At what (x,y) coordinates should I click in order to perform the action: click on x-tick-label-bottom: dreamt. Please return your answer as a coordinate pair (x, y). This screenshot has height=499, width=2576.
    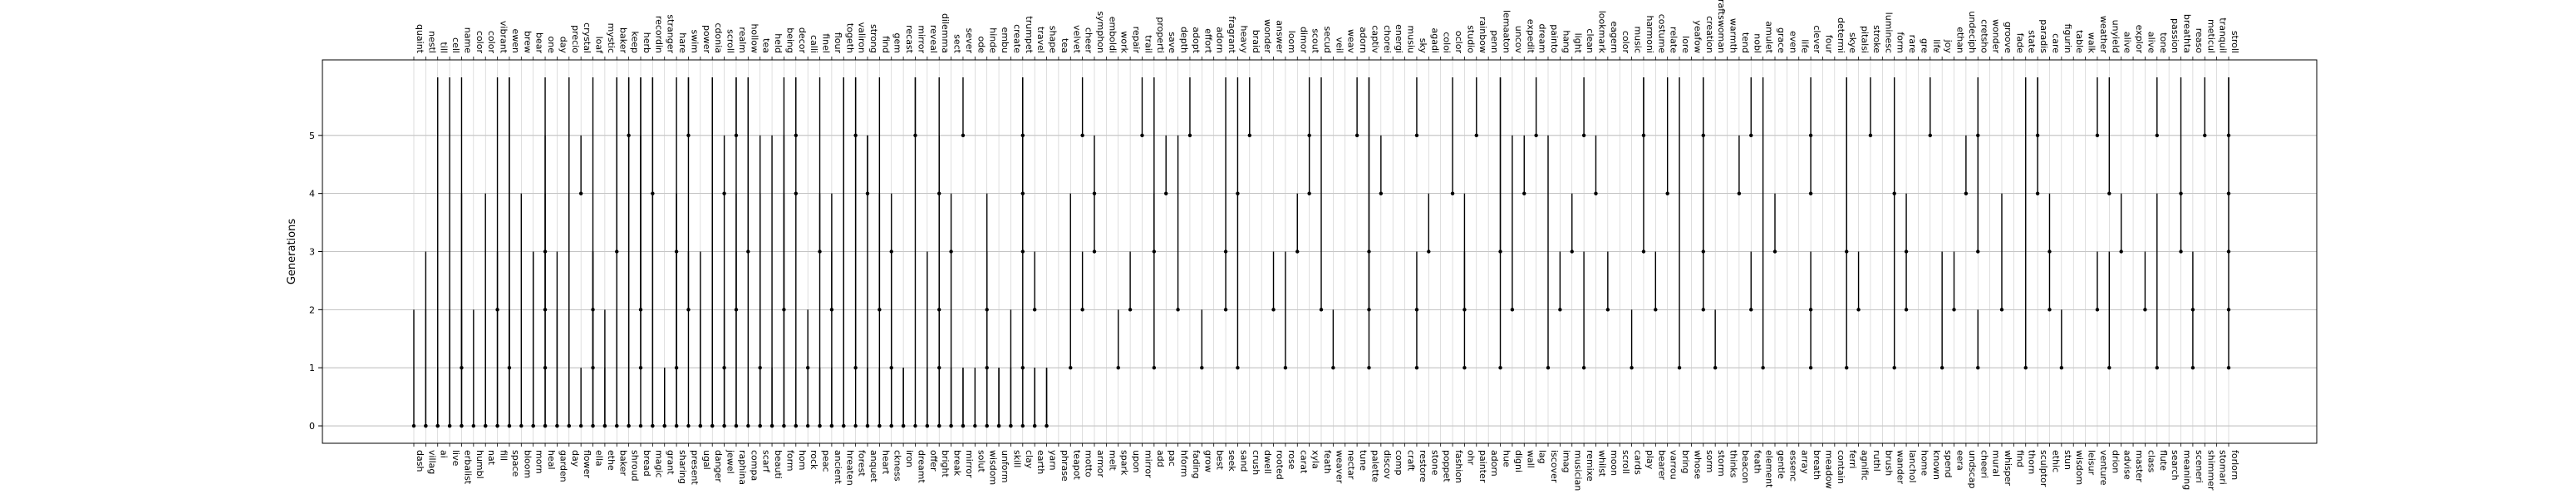
    Looking at the image, I should click on (922, 467).